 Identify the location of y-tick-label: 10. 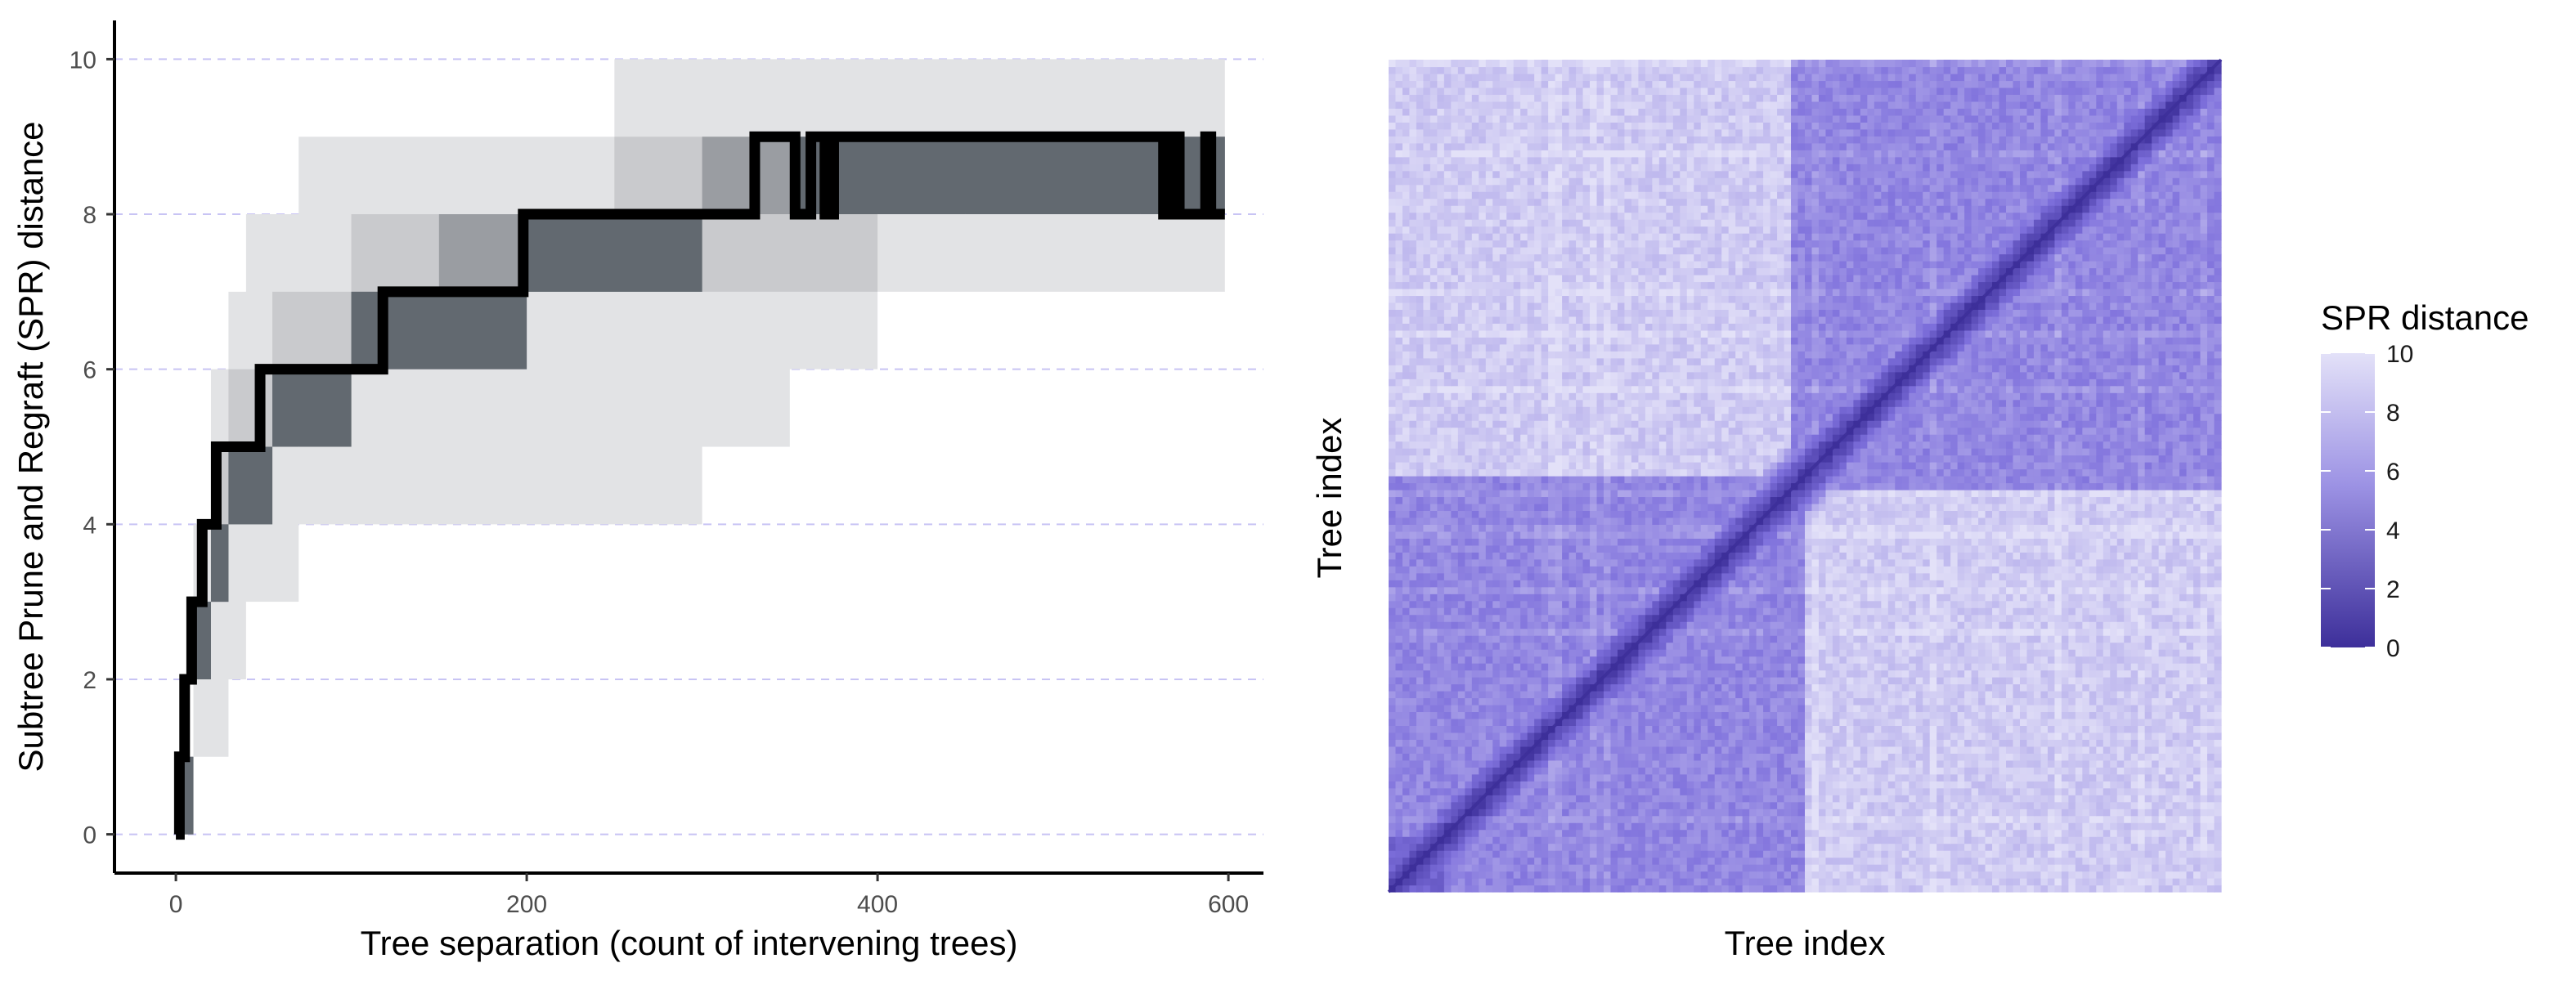
(83, 60).